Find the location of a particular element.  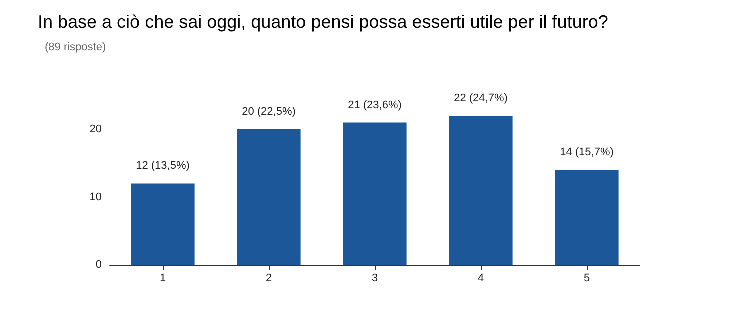

x-tick-label: 4 is located at coordinates (481, 278).